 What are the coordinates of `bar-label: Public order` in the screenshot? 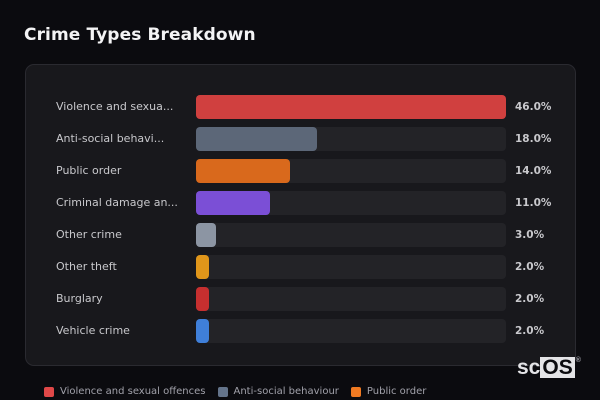 It's located at (89, 170).